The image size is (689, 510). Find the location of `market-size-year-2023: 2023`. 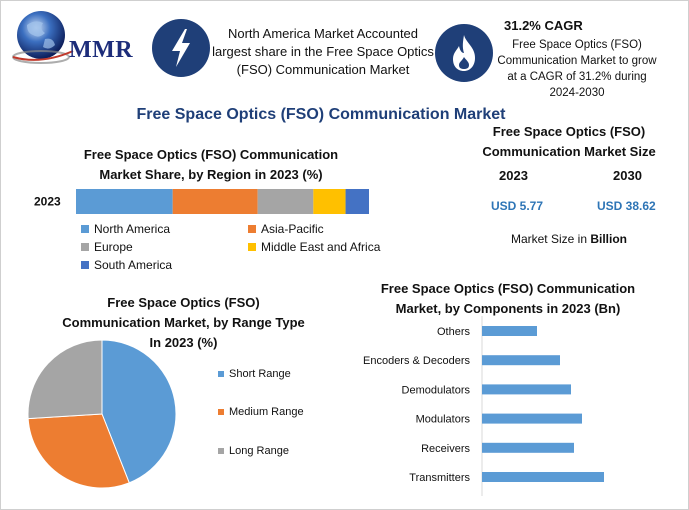

market-size-year-2023: 2023 is located at coordinates (513, 175).